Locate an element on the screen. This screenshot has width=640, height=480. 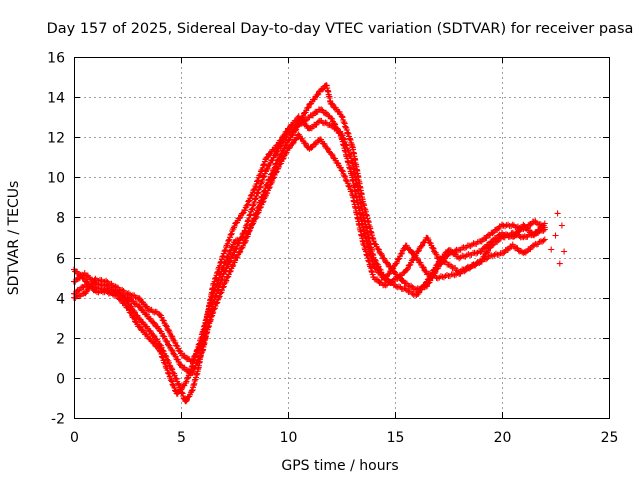
y-tick-label: 0 is located at coordinates (60, 380).